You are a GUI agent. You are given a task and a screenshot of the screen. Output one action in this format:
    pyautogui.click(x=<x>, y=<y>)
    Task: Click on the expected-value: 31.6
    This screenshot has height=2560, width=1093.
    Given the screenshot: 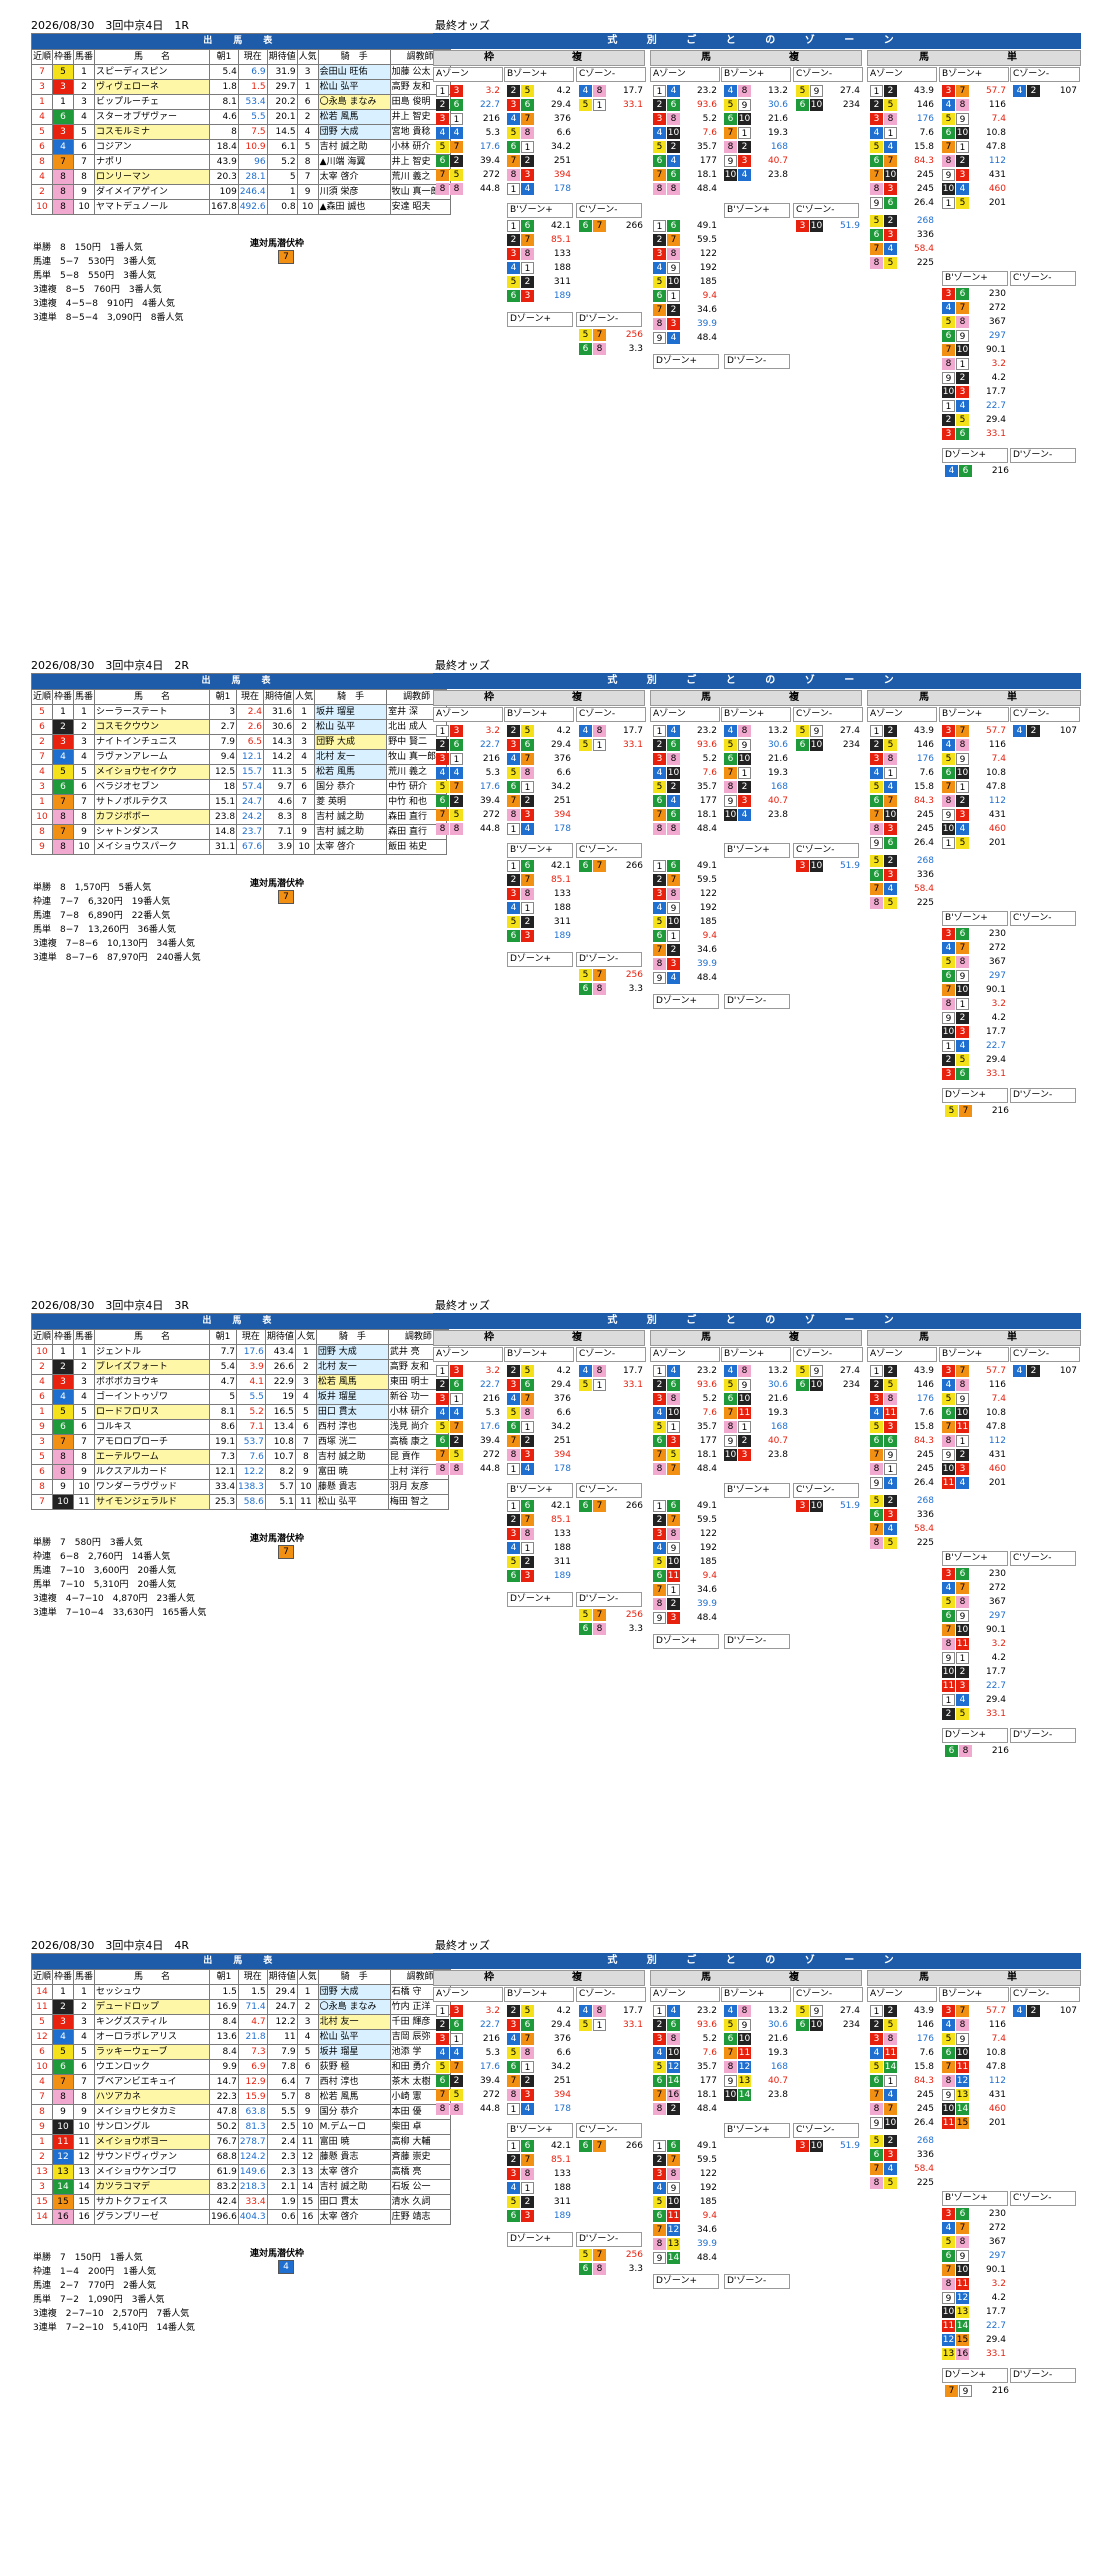 What is the action you would take?
    pyautogui.click(x=279, y=712)
    